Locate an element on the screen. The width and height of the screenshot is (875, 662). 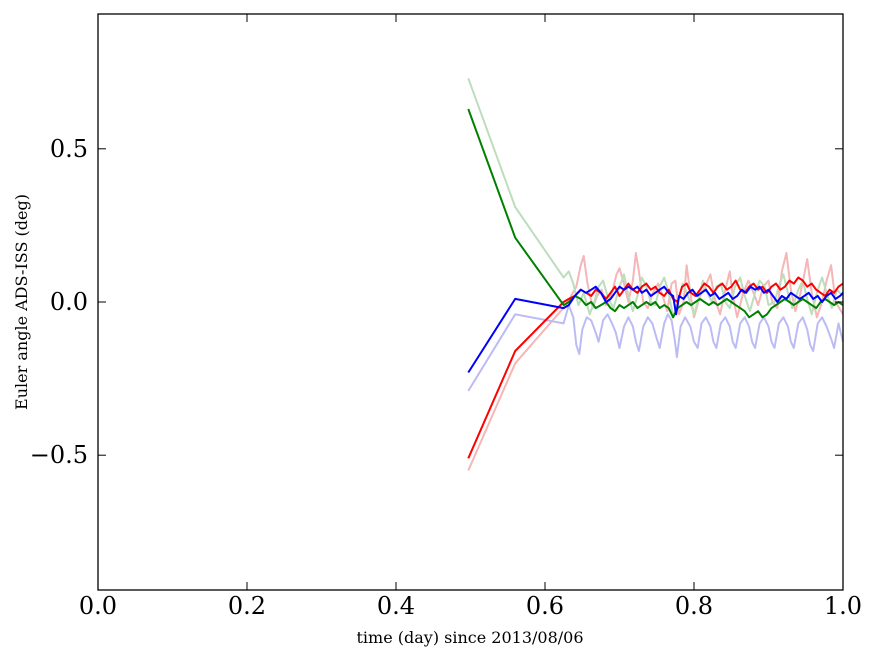
x-axis-label: time (day) since 2013/08/06 is located at coordinates (469, 637).